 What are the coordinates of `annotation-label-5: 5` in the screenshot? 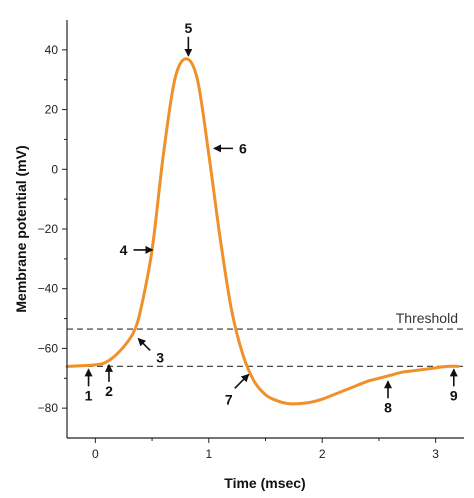 It's located at (188, 28).